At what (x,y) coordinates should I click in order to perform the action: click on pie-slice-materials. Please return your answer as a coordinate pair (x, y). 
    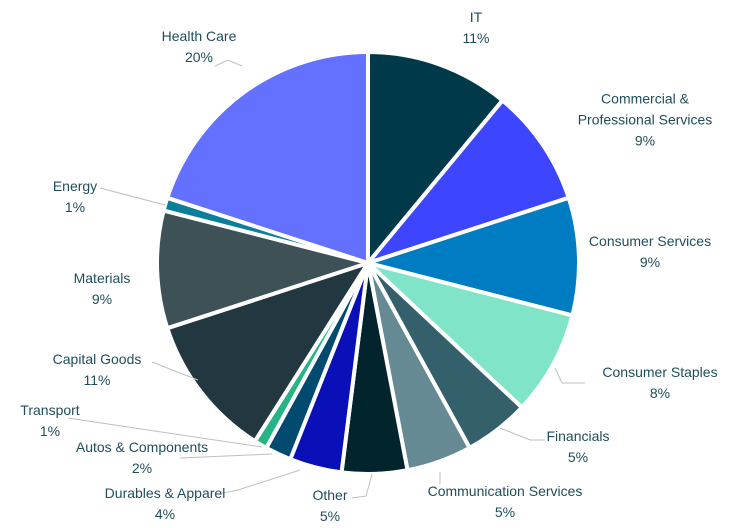
    Looking at the image, I should click on (262, 269).